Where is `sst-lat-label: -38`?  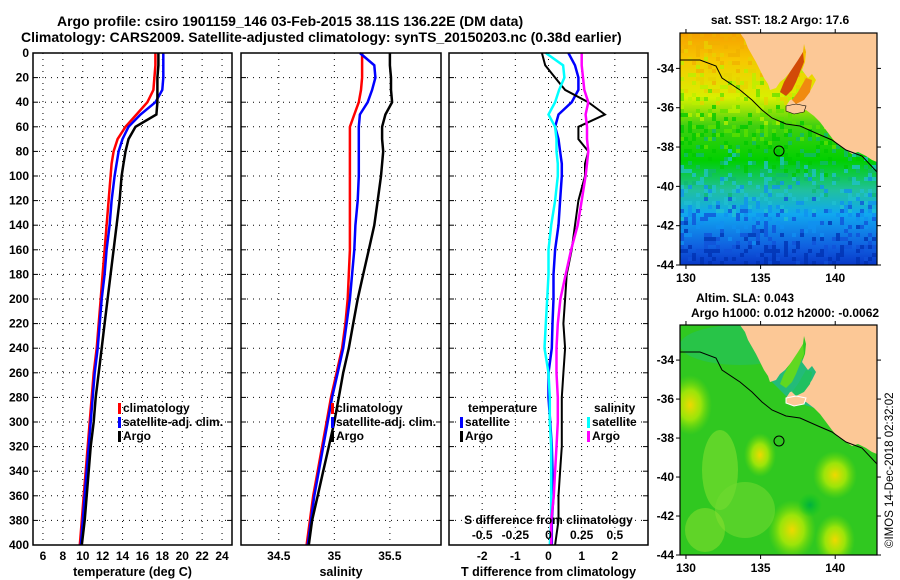 sst-lat-label: -38 is located at coordinates (666, 147).